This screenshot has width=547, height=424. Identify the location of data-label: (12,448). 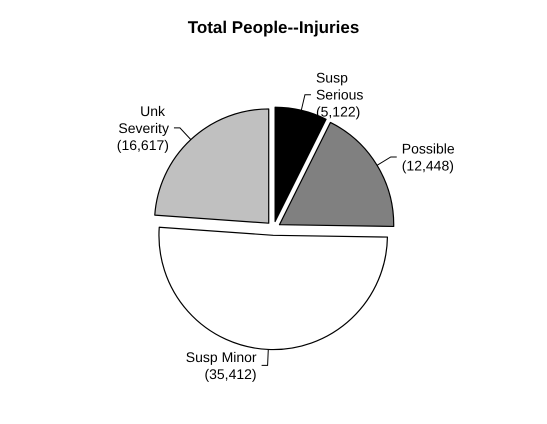
(428, 165).